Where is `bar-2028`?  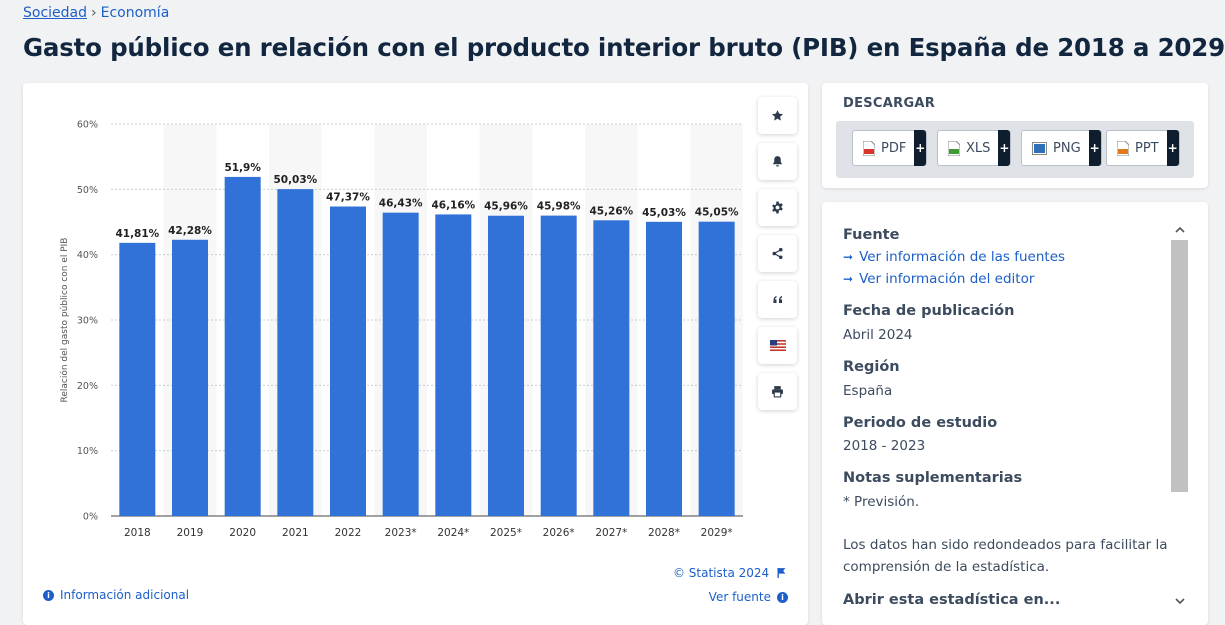
bar-2028 is located at coordinates (664, 368).